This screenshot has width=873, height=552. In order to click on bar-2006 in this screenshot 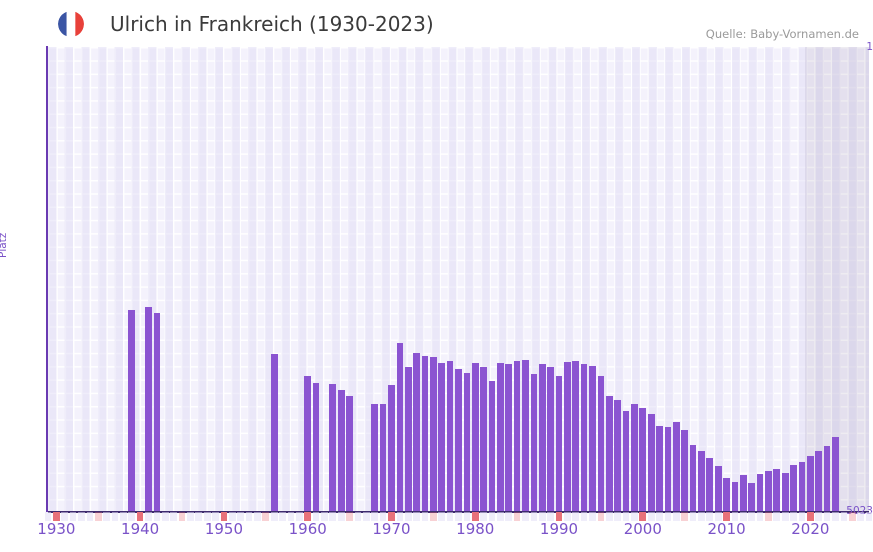, I will do `click(693, 478)`.